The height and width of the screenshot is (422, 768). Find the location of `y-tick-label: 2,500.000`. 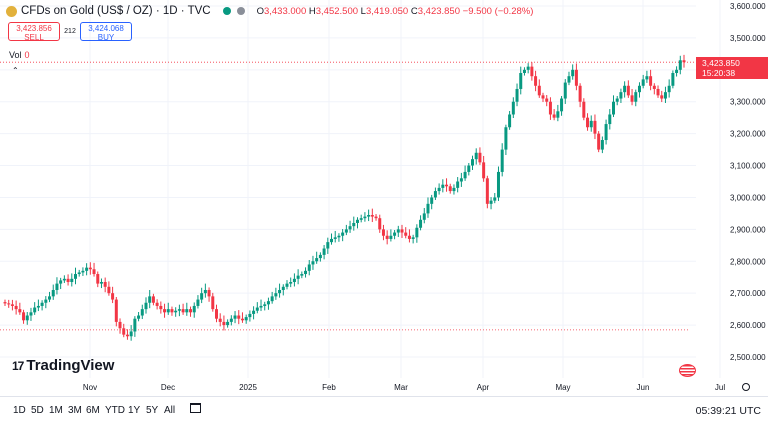

y-tick-label: 2,500.000 is located at coordinates (748, 357).